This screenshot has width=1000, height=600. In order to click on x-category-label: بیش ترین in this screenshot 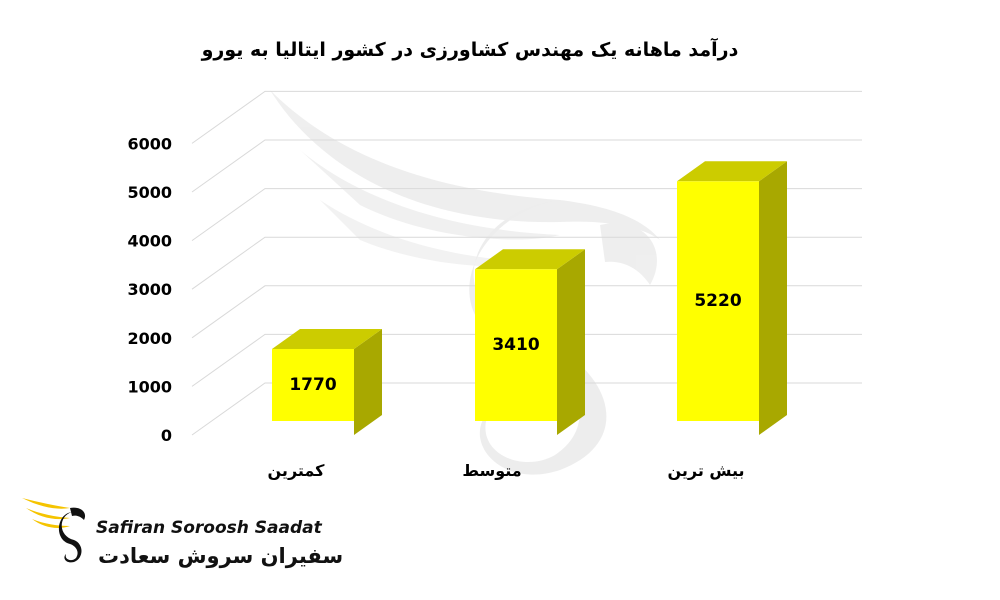, I will do `click(705, 470)`.